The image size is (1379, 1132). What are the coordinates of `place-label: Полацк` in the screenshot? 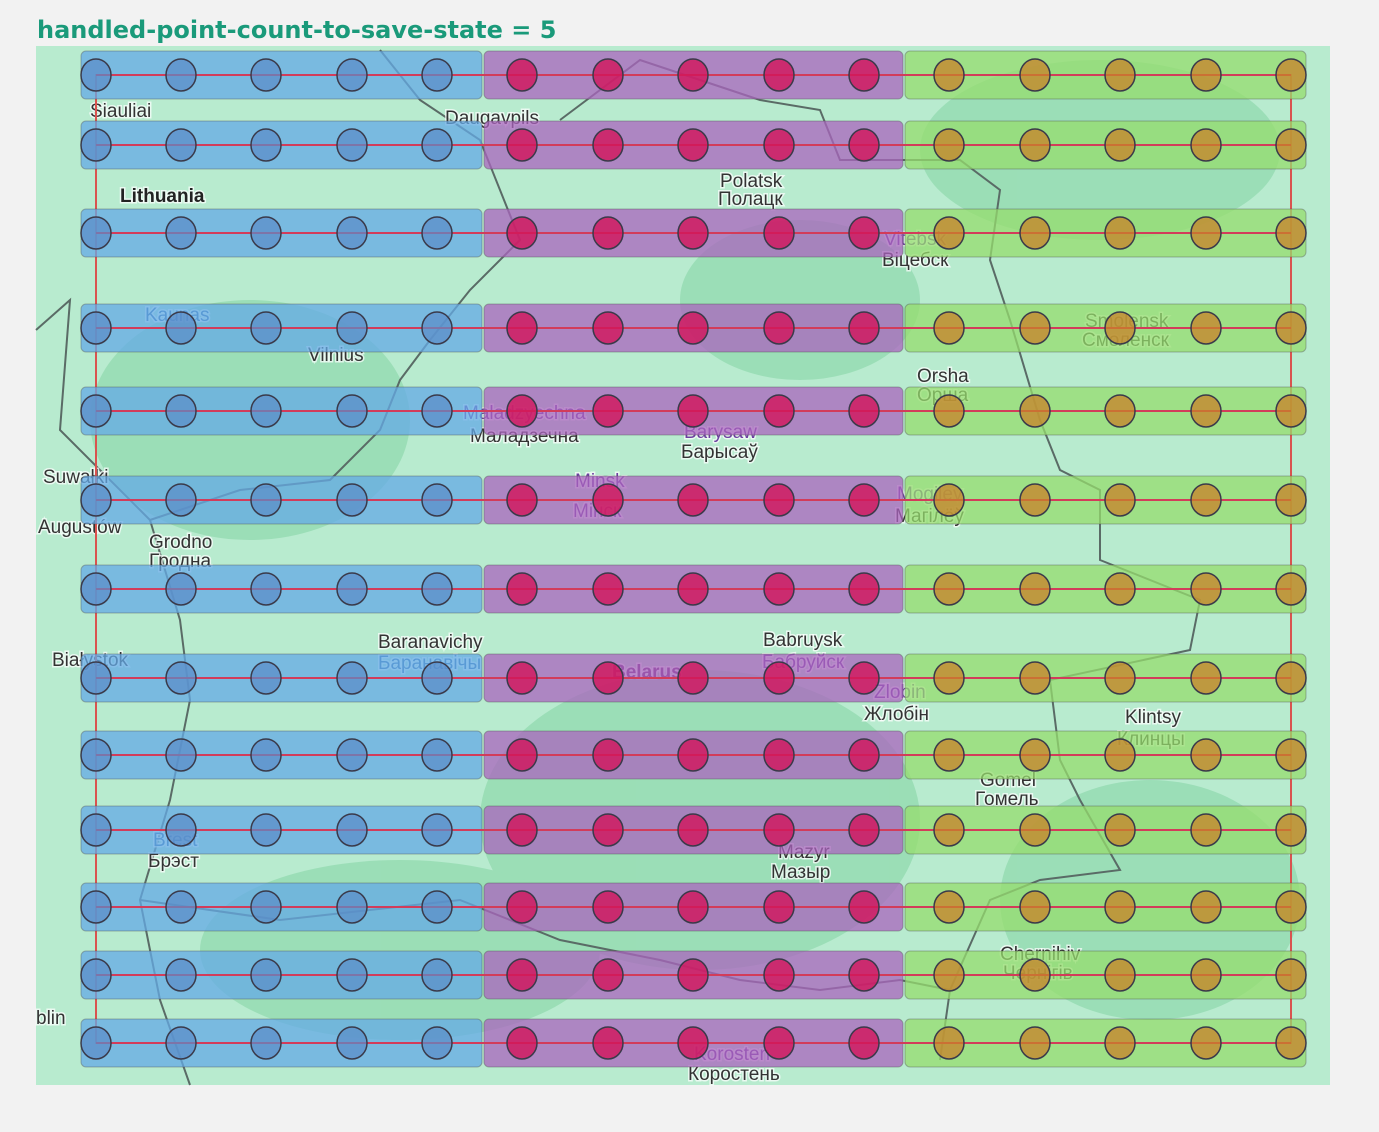 It's located at (750, 199).